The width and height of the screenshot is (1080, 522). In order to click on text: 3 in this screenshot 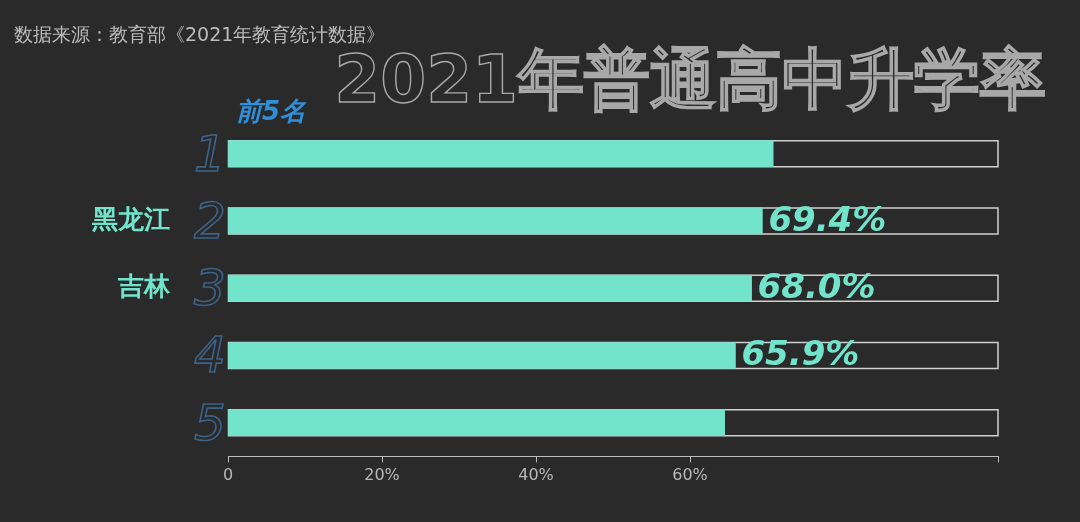, I will do `click(210, 288)`.